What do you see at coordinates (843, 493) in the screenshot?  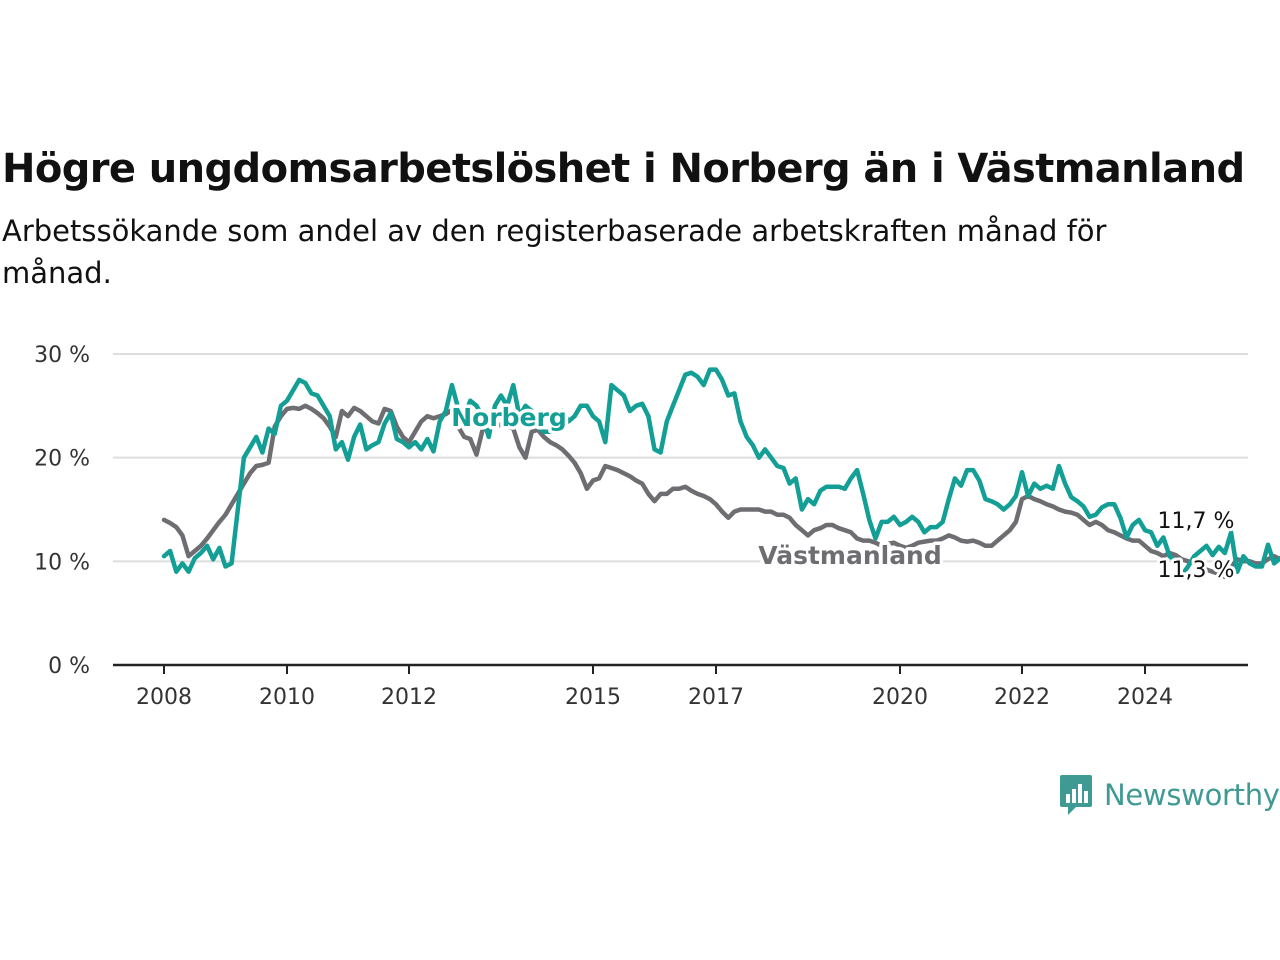 I see `series-labels: Norberg Västmanland 11,7 % 11,3 %` at bounding box center [843, 493].